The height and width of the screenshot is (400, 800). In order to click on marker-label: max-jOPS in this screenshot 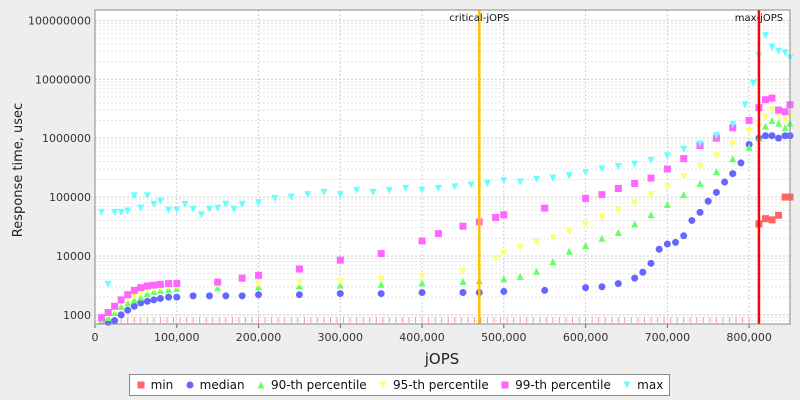, I will do `click(759, 18)`.